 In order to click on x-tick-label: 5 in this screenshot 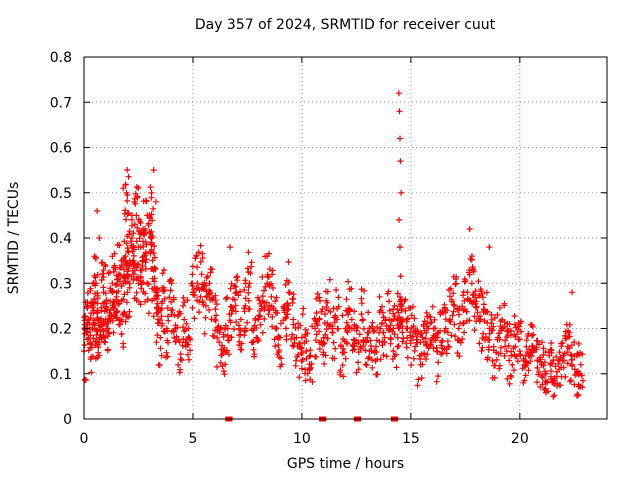, I will do `click(192, 439)`.